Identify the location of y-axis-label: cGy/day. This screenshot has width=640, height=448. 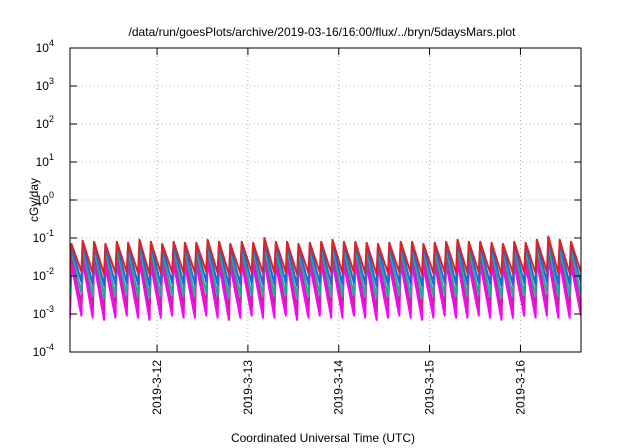
(34, 200).